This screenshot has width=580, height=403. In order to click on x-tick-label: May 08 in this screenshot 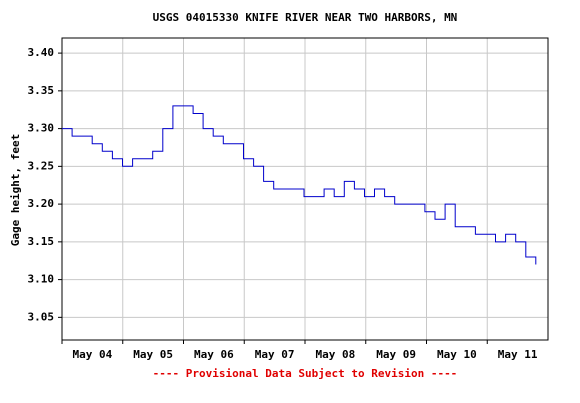, I will do `click(336, 354)`.